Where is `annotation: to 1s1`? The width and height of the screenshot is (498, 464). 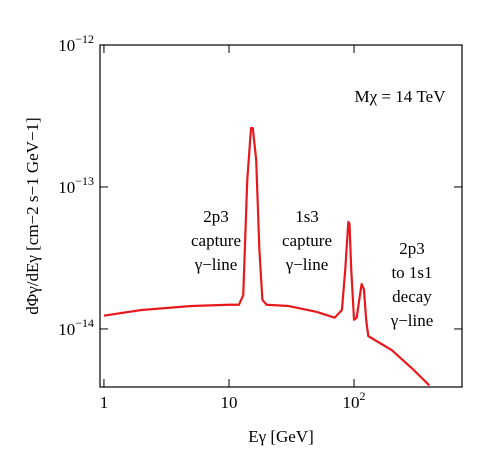
annotation: to 1s1 is located at coordinates (411, 272).